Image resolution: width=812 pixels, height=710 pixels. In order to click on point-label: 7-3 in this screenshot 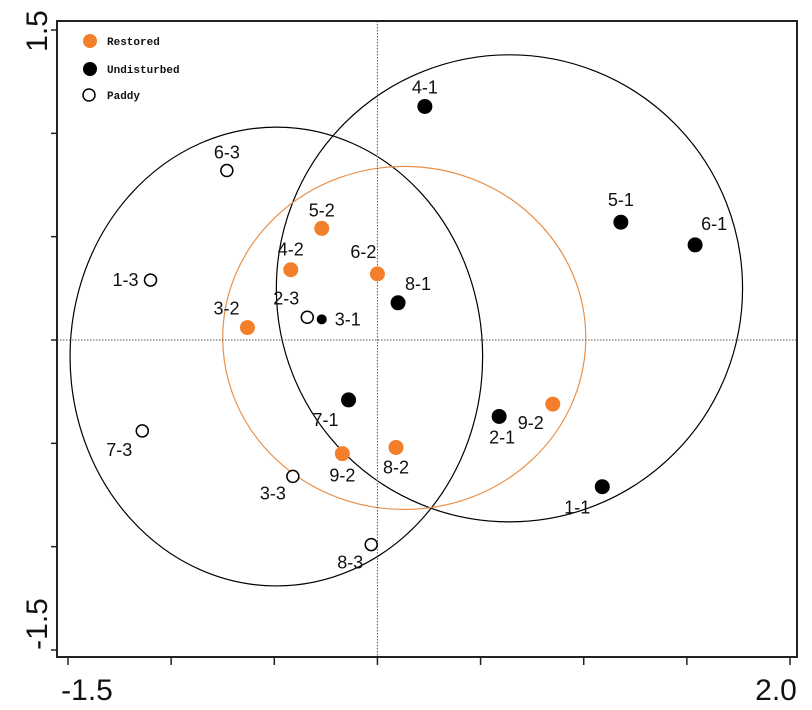, I will do `click(119, 450)`.